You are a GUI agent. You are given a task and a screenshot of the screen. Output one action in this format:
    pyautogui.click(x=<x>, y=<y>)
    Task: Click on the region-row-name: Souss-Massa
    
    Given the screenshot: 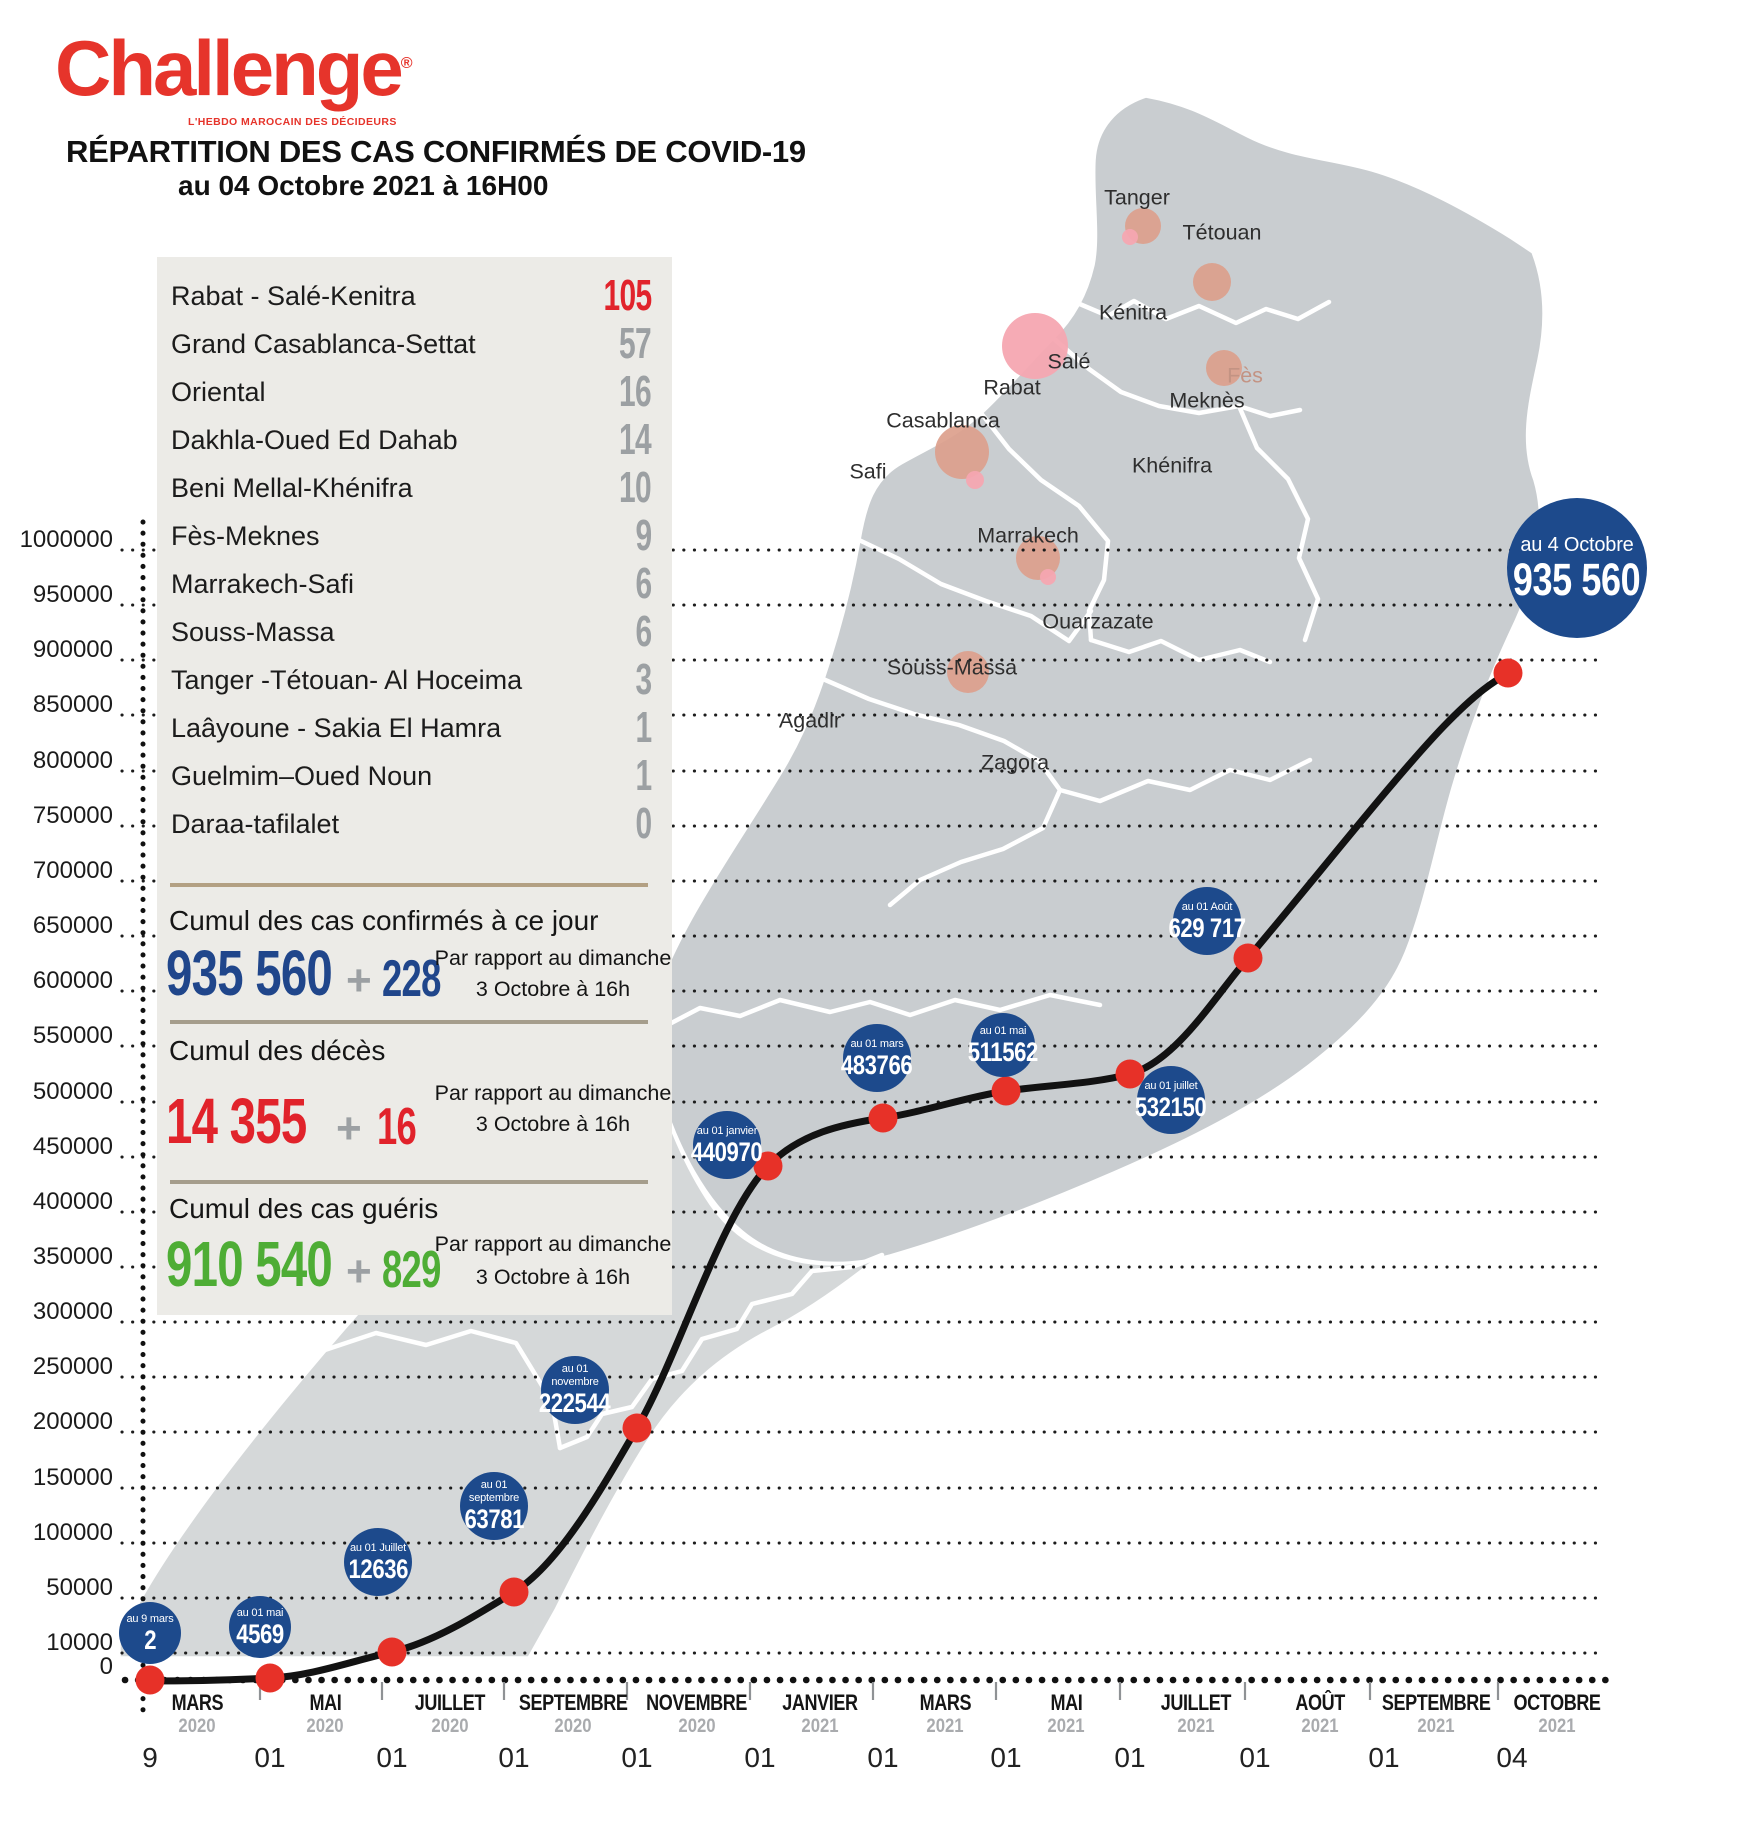 What is the action you would take?
    pyautogui.click(x=253, y=632)
    